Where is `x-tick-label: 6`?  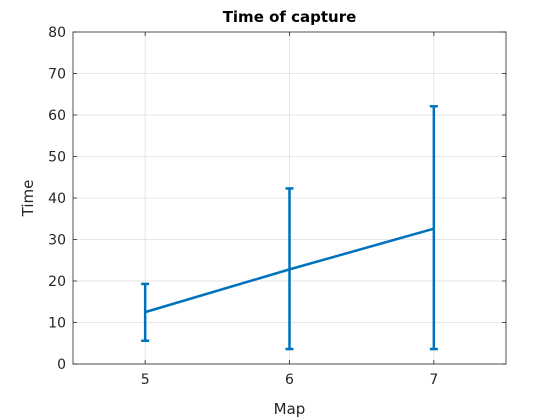 x-tick-label: 6 is located at coordinates (289, 380).